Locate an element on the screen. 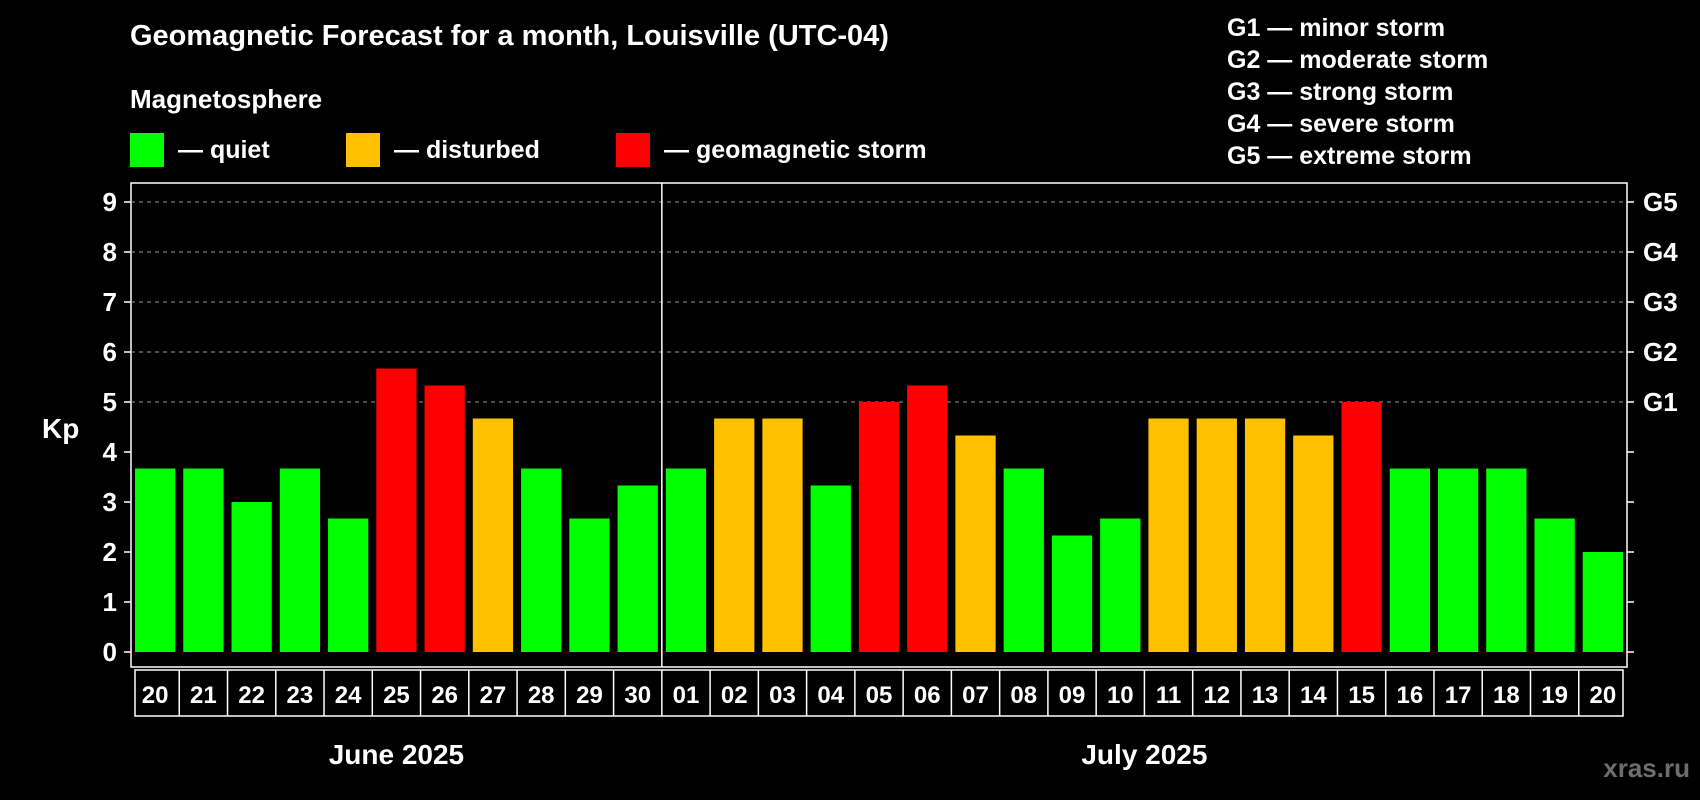 The width and height of the screenshot is (1700, 800). month-label-1: July 2025 is located at coordinates (1144, 754).